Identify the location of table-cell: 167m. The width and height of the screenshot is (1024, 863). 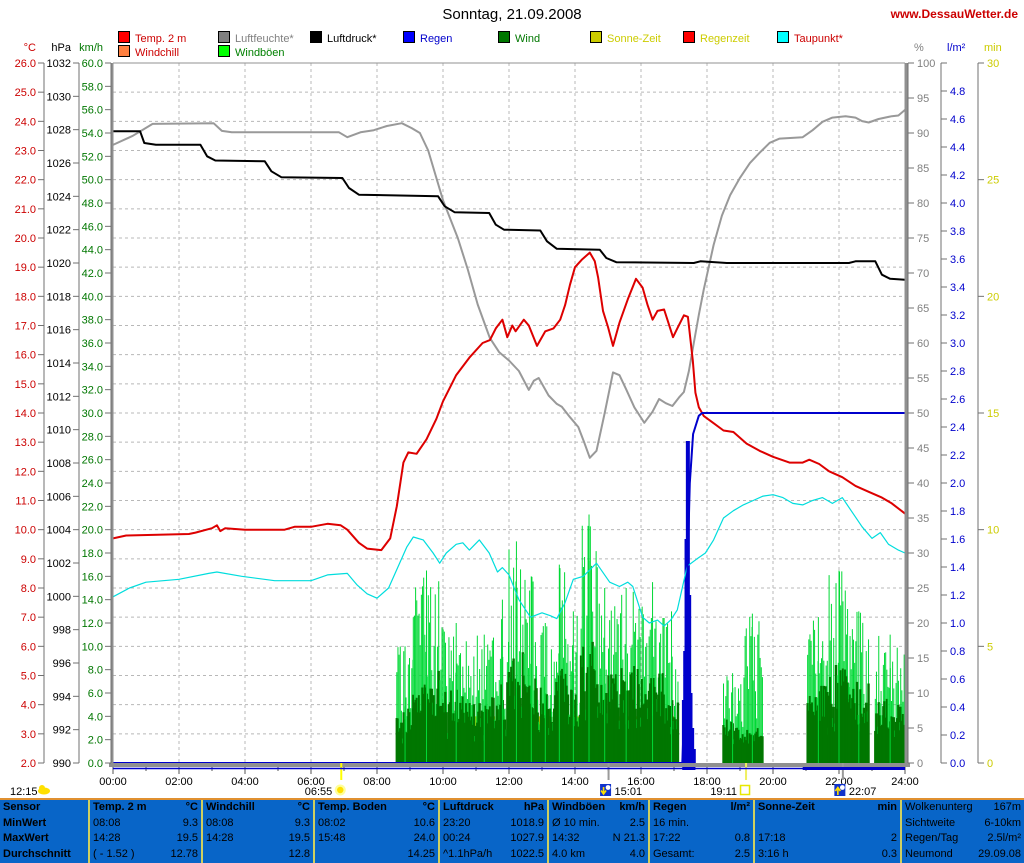
(1007, 807).